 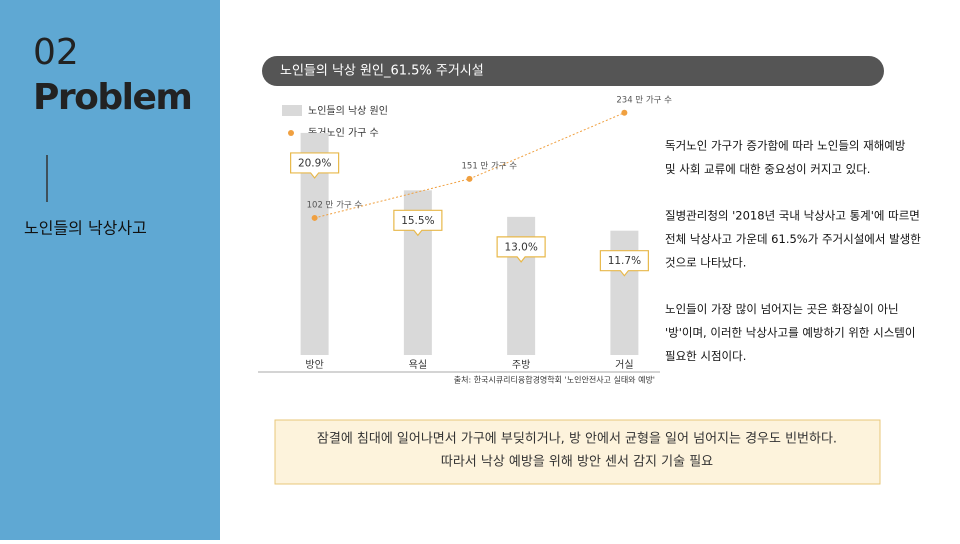 What do you see at coordinates (85, 228) in the screenshot?
I see `topic: 노인들의 낙상사고` at bounding box center [85, 228].